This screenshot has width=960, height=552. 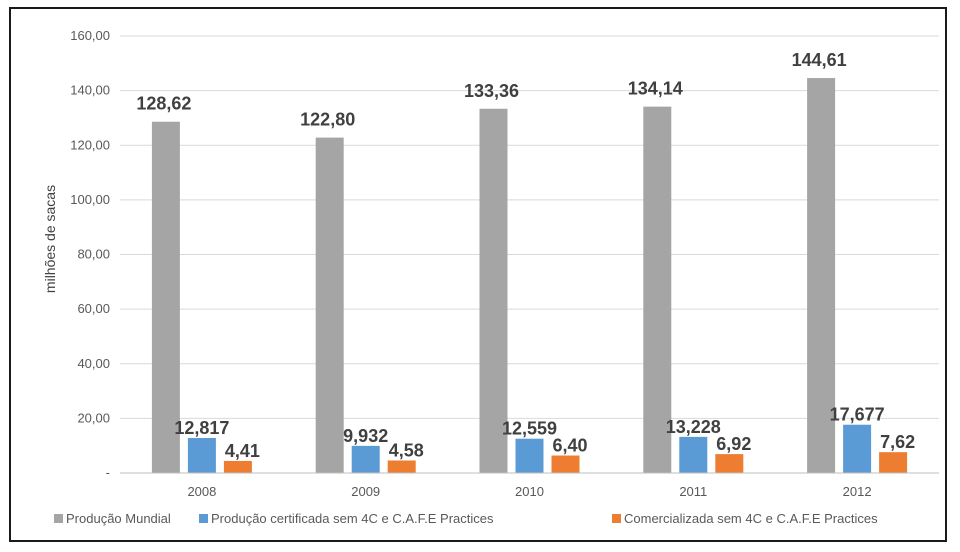 I want to click on y-tick-label: 100,00, so click(x=90, y=199).